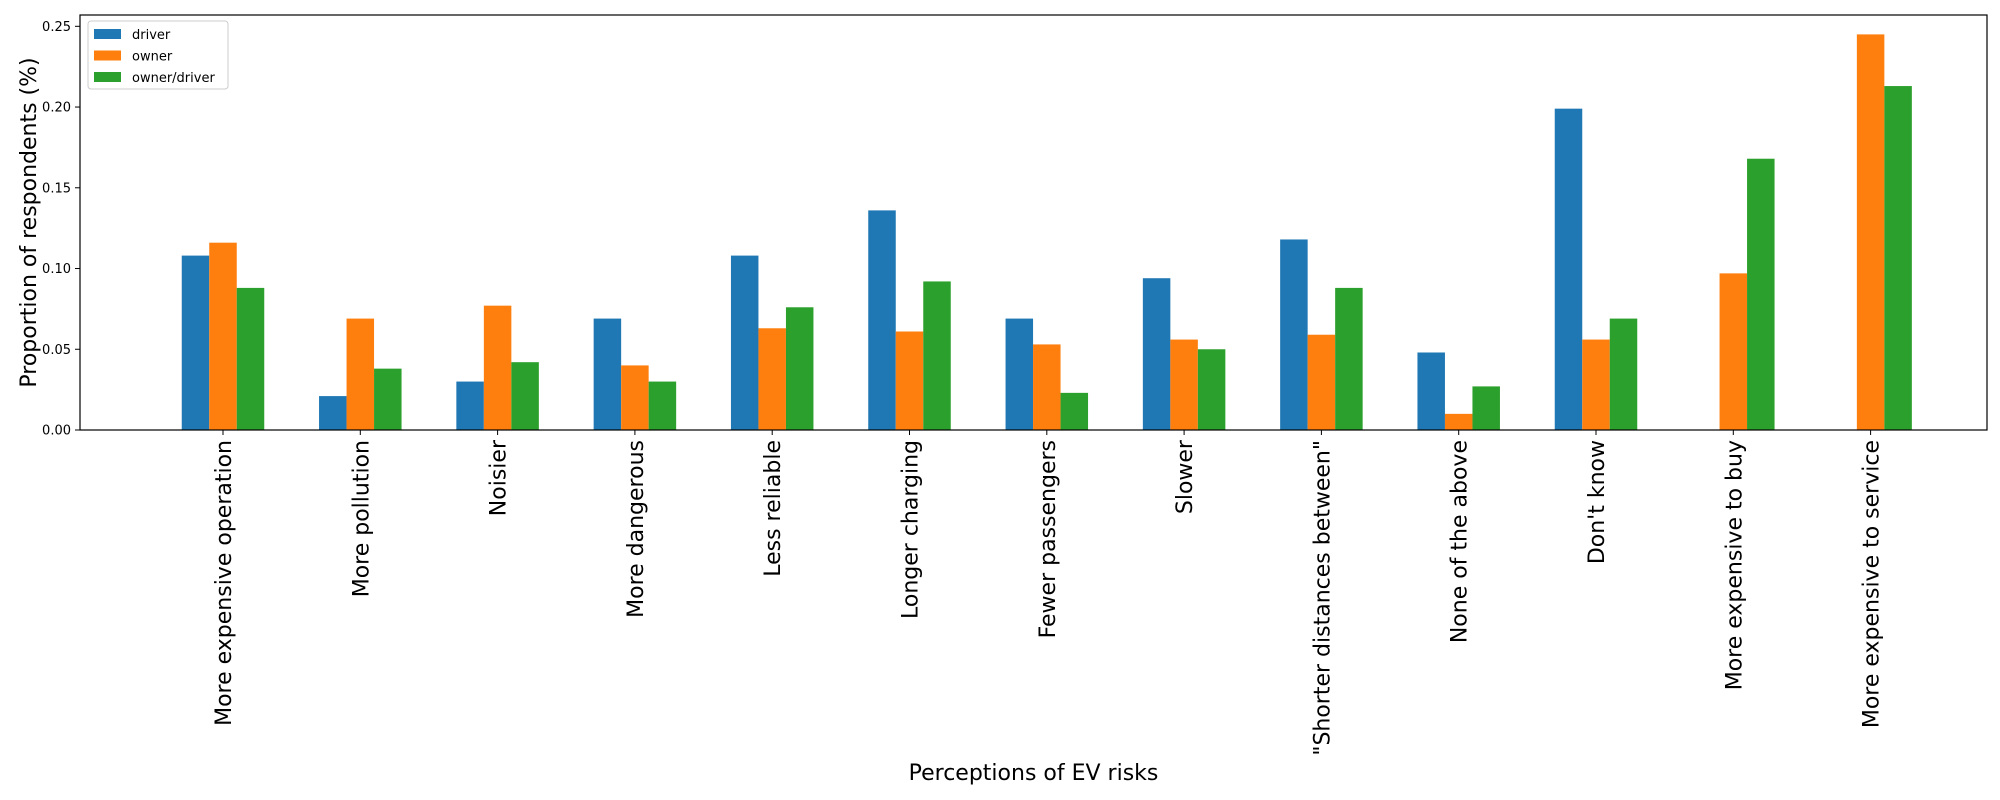 This screenshot has width=2000, height=800. What do you see at coordinates (1734, 565) in the screenshot?
I see `x-tick-label: More expensive to buy` at bounding box center [1734, 565].